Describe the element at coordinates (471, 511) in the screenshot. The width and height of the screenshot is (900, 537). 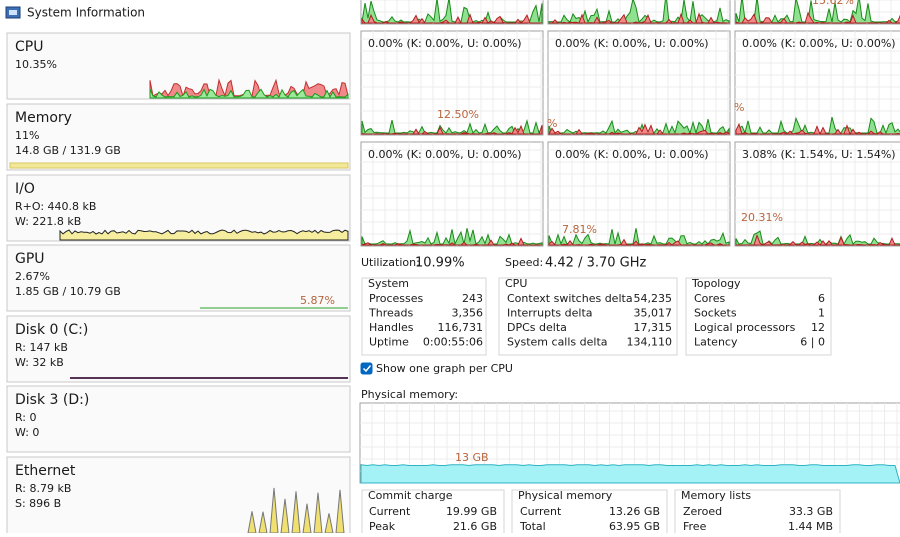
I see `row-value: 19.99 GB` at that location.